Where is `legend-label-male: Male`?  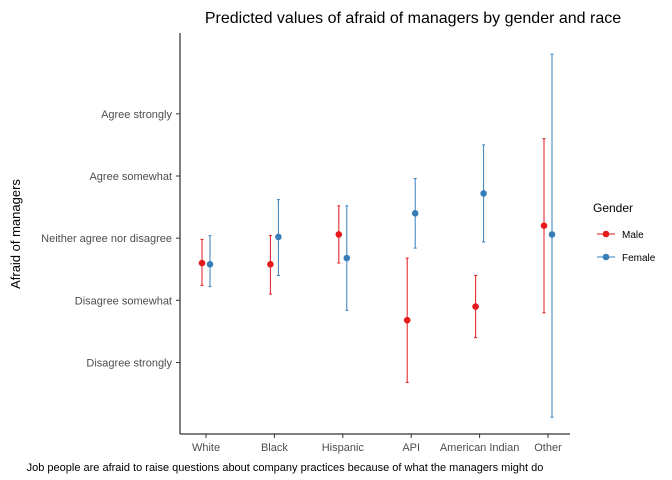
legend-label-male: Male is located at coordinates (633, 235).